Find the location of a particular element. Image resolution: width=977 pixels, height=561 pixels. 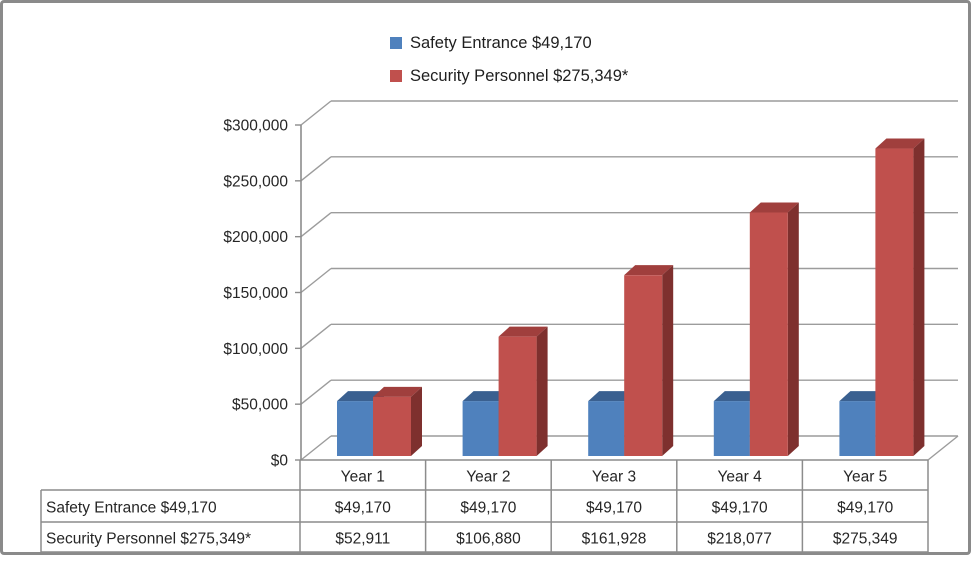

legend-item-security-personnel: Security Personnel $275,349* is located at coordinates (509, 76).